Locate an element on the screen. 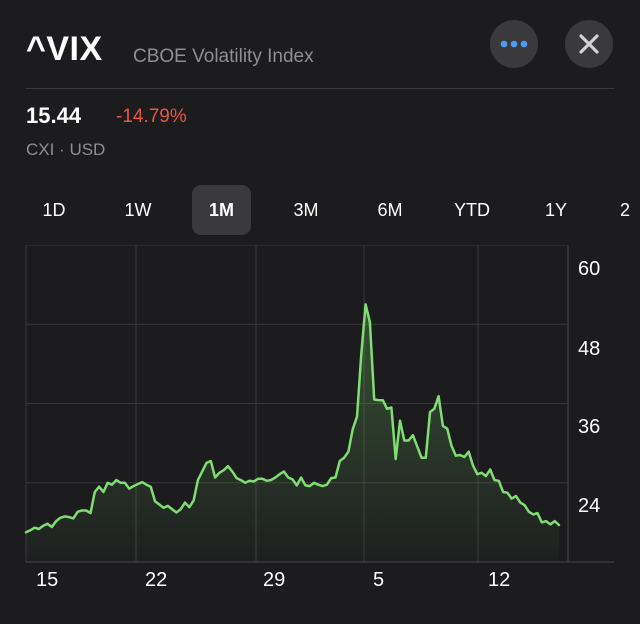  price-change: -14.79% is located at coordinates (151, 116).